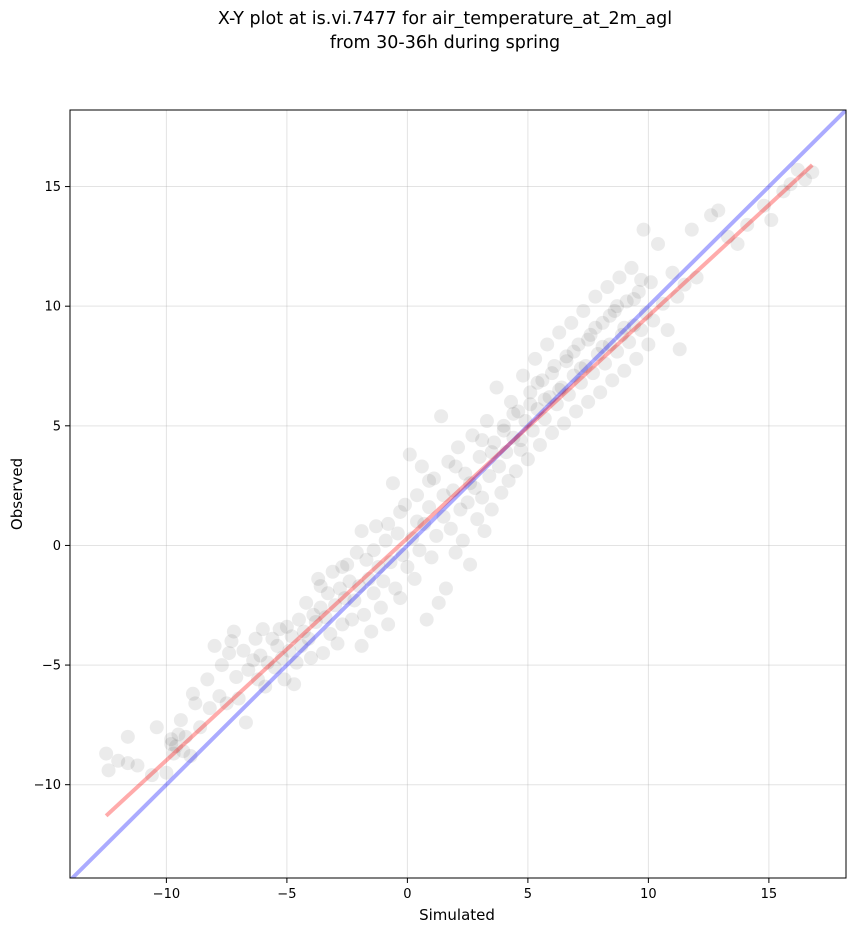 This screenshot has height=934, width=854. Describe the element at coordinates (52, 307) in the screenshot. I see `y-tick-label: 10` at that location.